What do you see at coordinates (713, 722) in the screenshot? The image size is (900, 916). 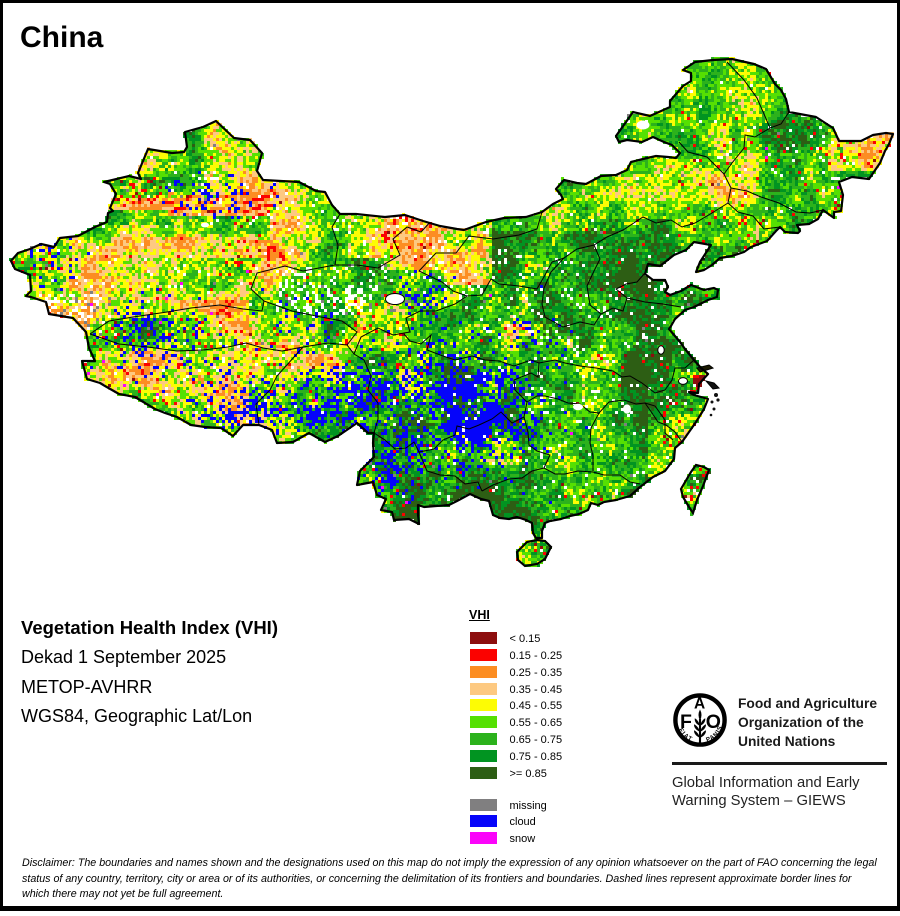 I see `svg-text: O` at bounding box center [713, 722].